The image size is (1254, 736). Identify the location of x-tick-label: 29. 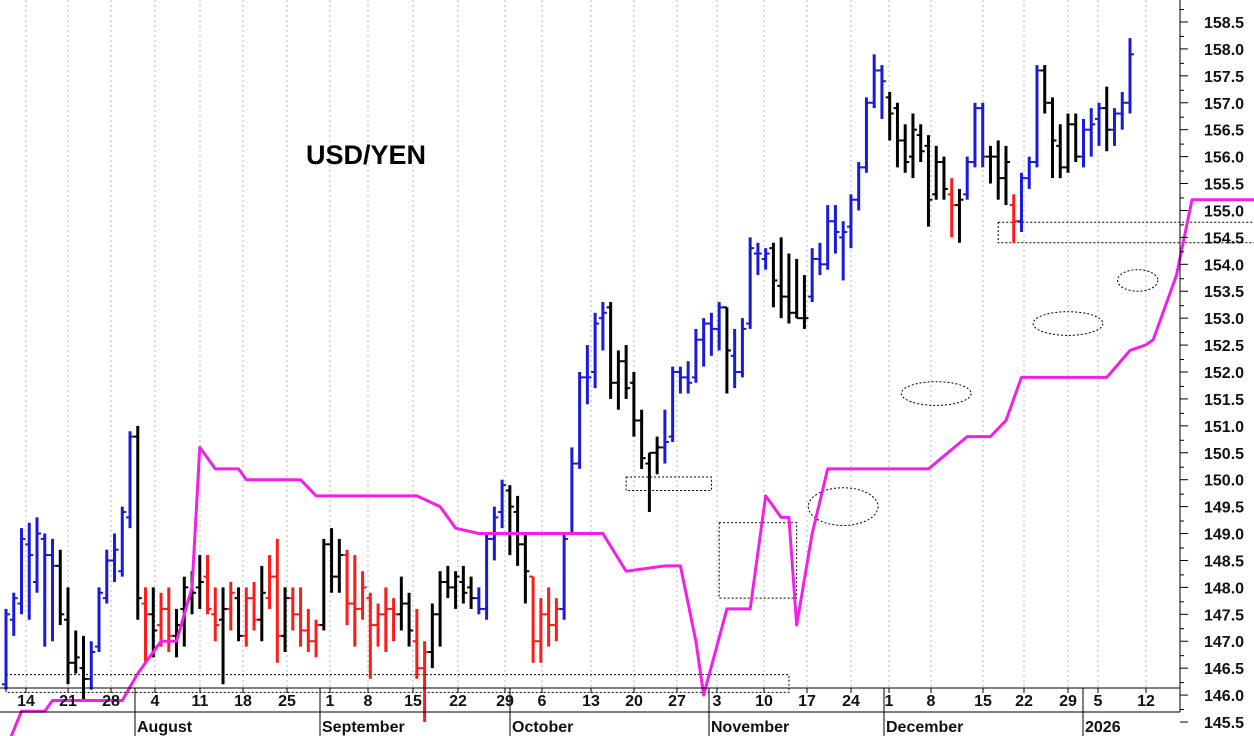
(505, 701).